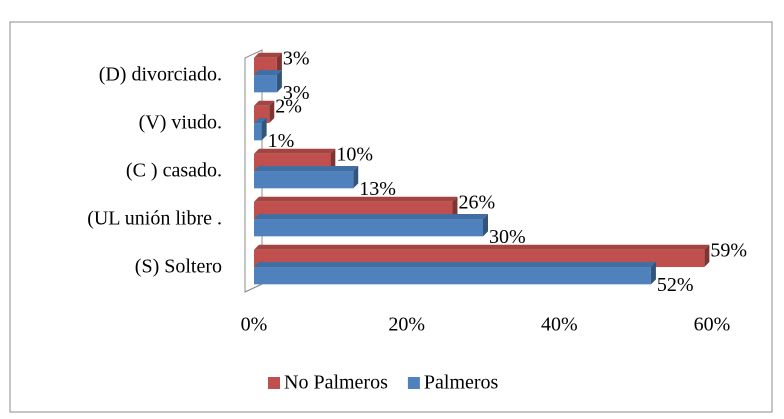 The height and width of the screenshot is (419, 784). What do you see at coordinates (712, 325) in the screenshot?
I see `x-tick-label: 60%` at bounding box center [712, 325].